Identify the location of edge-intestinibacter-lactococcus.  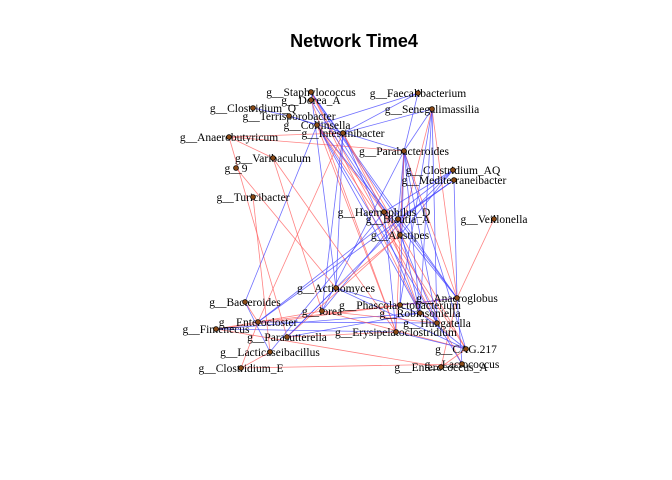
(402, 248).